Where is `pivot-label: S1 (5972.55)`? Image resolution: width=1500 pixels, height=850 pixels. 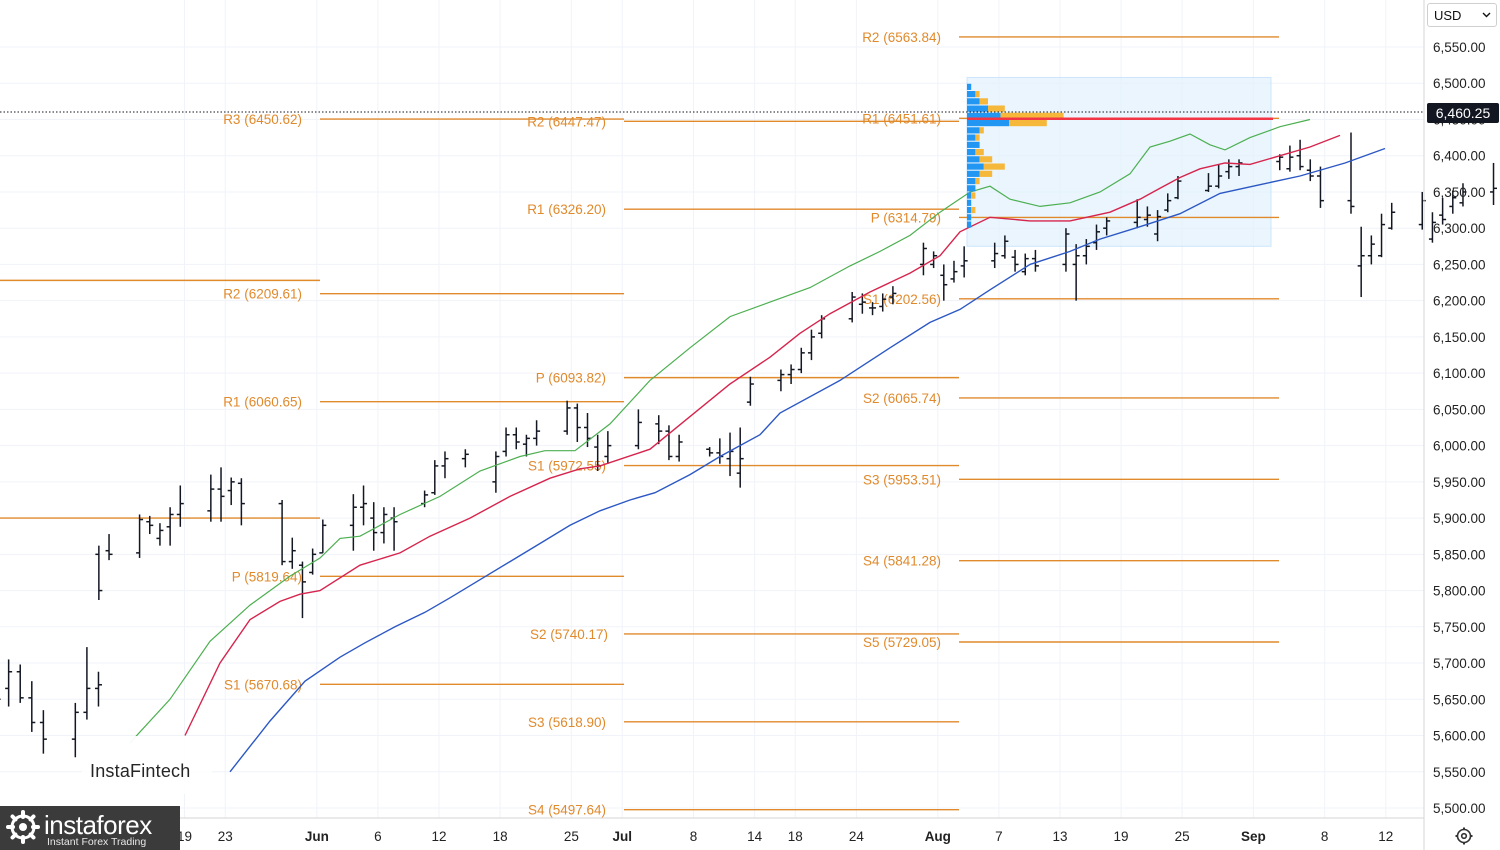
pivot-label: S1 (5972.55) is located at coordinates (567, 466).